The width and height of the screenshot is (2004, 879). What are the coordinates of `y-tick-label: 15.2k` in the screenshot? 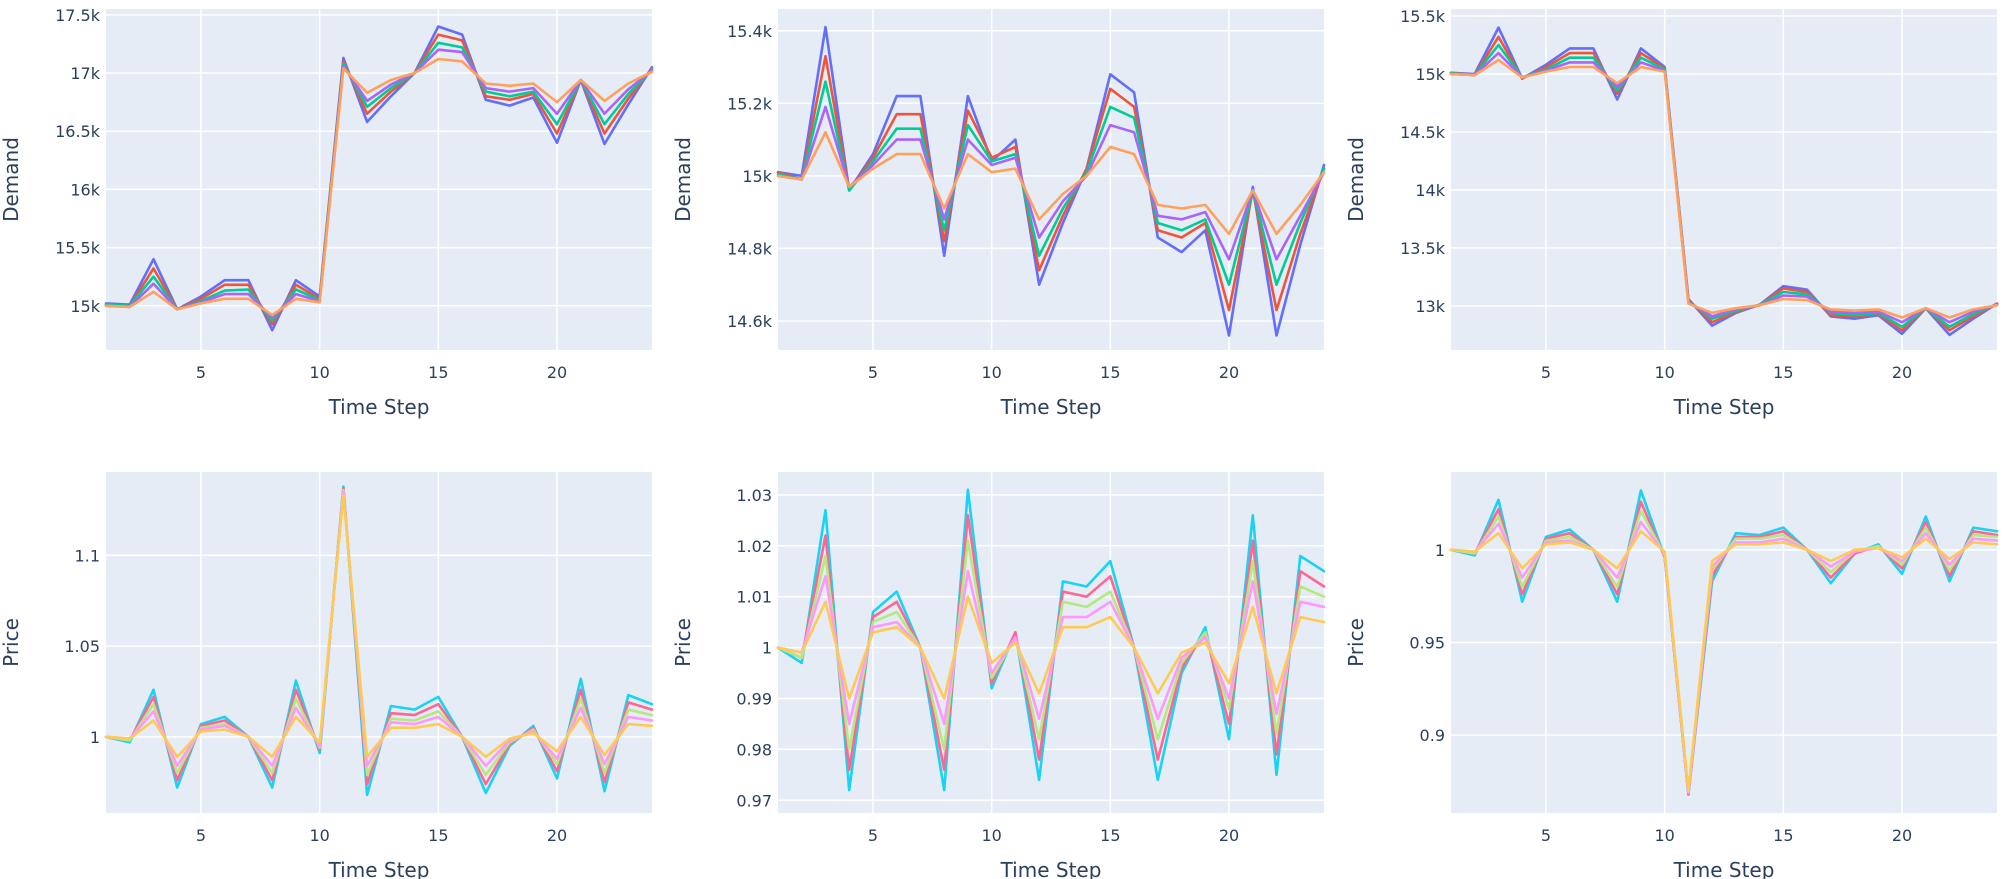 It's located at (750, 103).